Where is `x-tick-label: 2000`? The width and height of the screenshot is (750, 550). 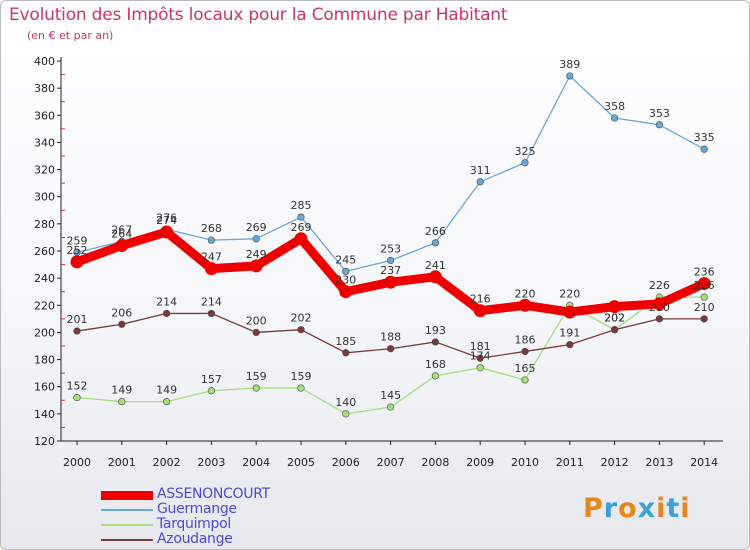 x-tick-label: 2000 is located at coordinates (77, 462).